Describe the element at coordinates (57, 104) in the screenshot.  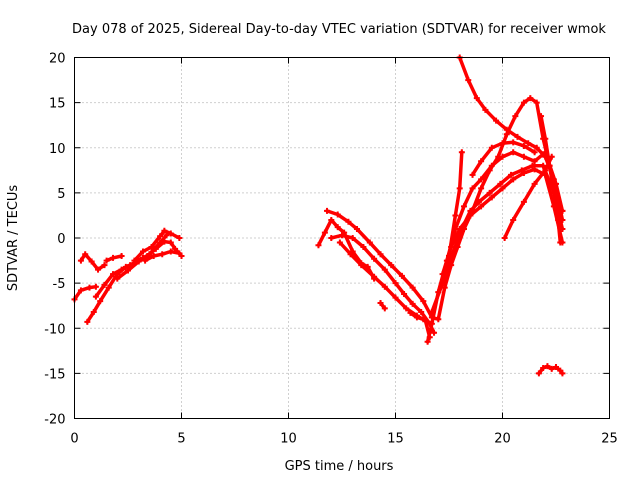
I see `y-tick-label: 15` at that location.